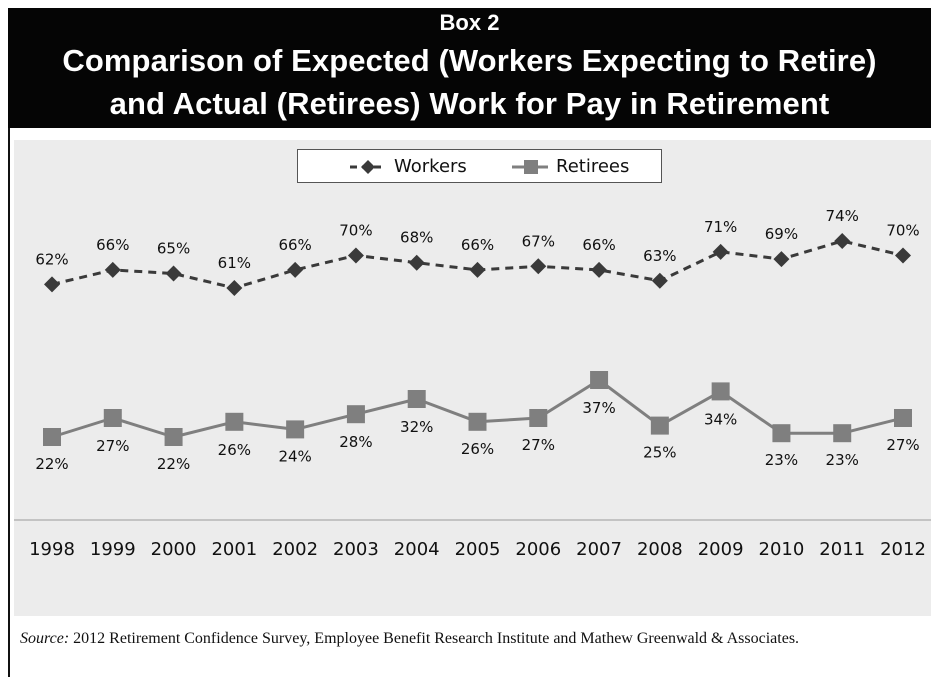  What do you see at coordinates (538, 266) in the screenshot?
I see `workers-point-2006` at bounding box center [538, 266].